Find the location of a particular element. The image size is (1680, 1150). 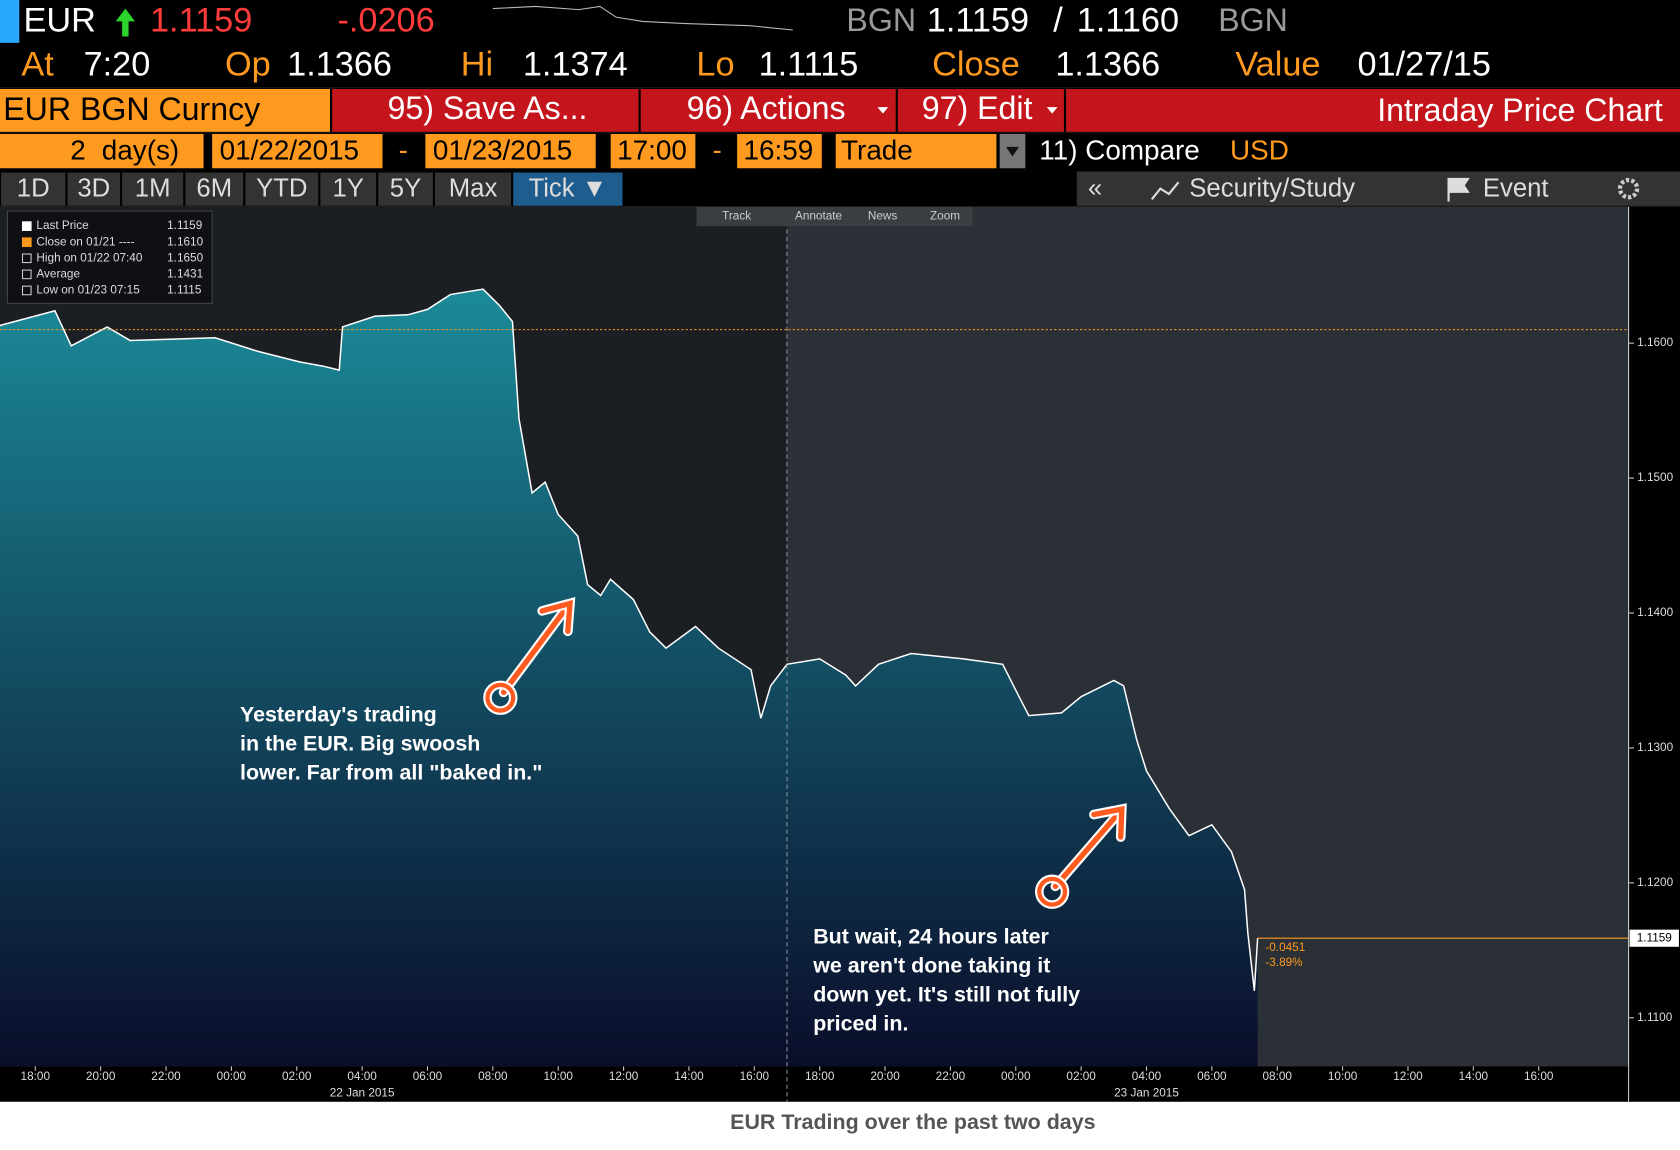

title-bar is located at coordinates (1373, 110).